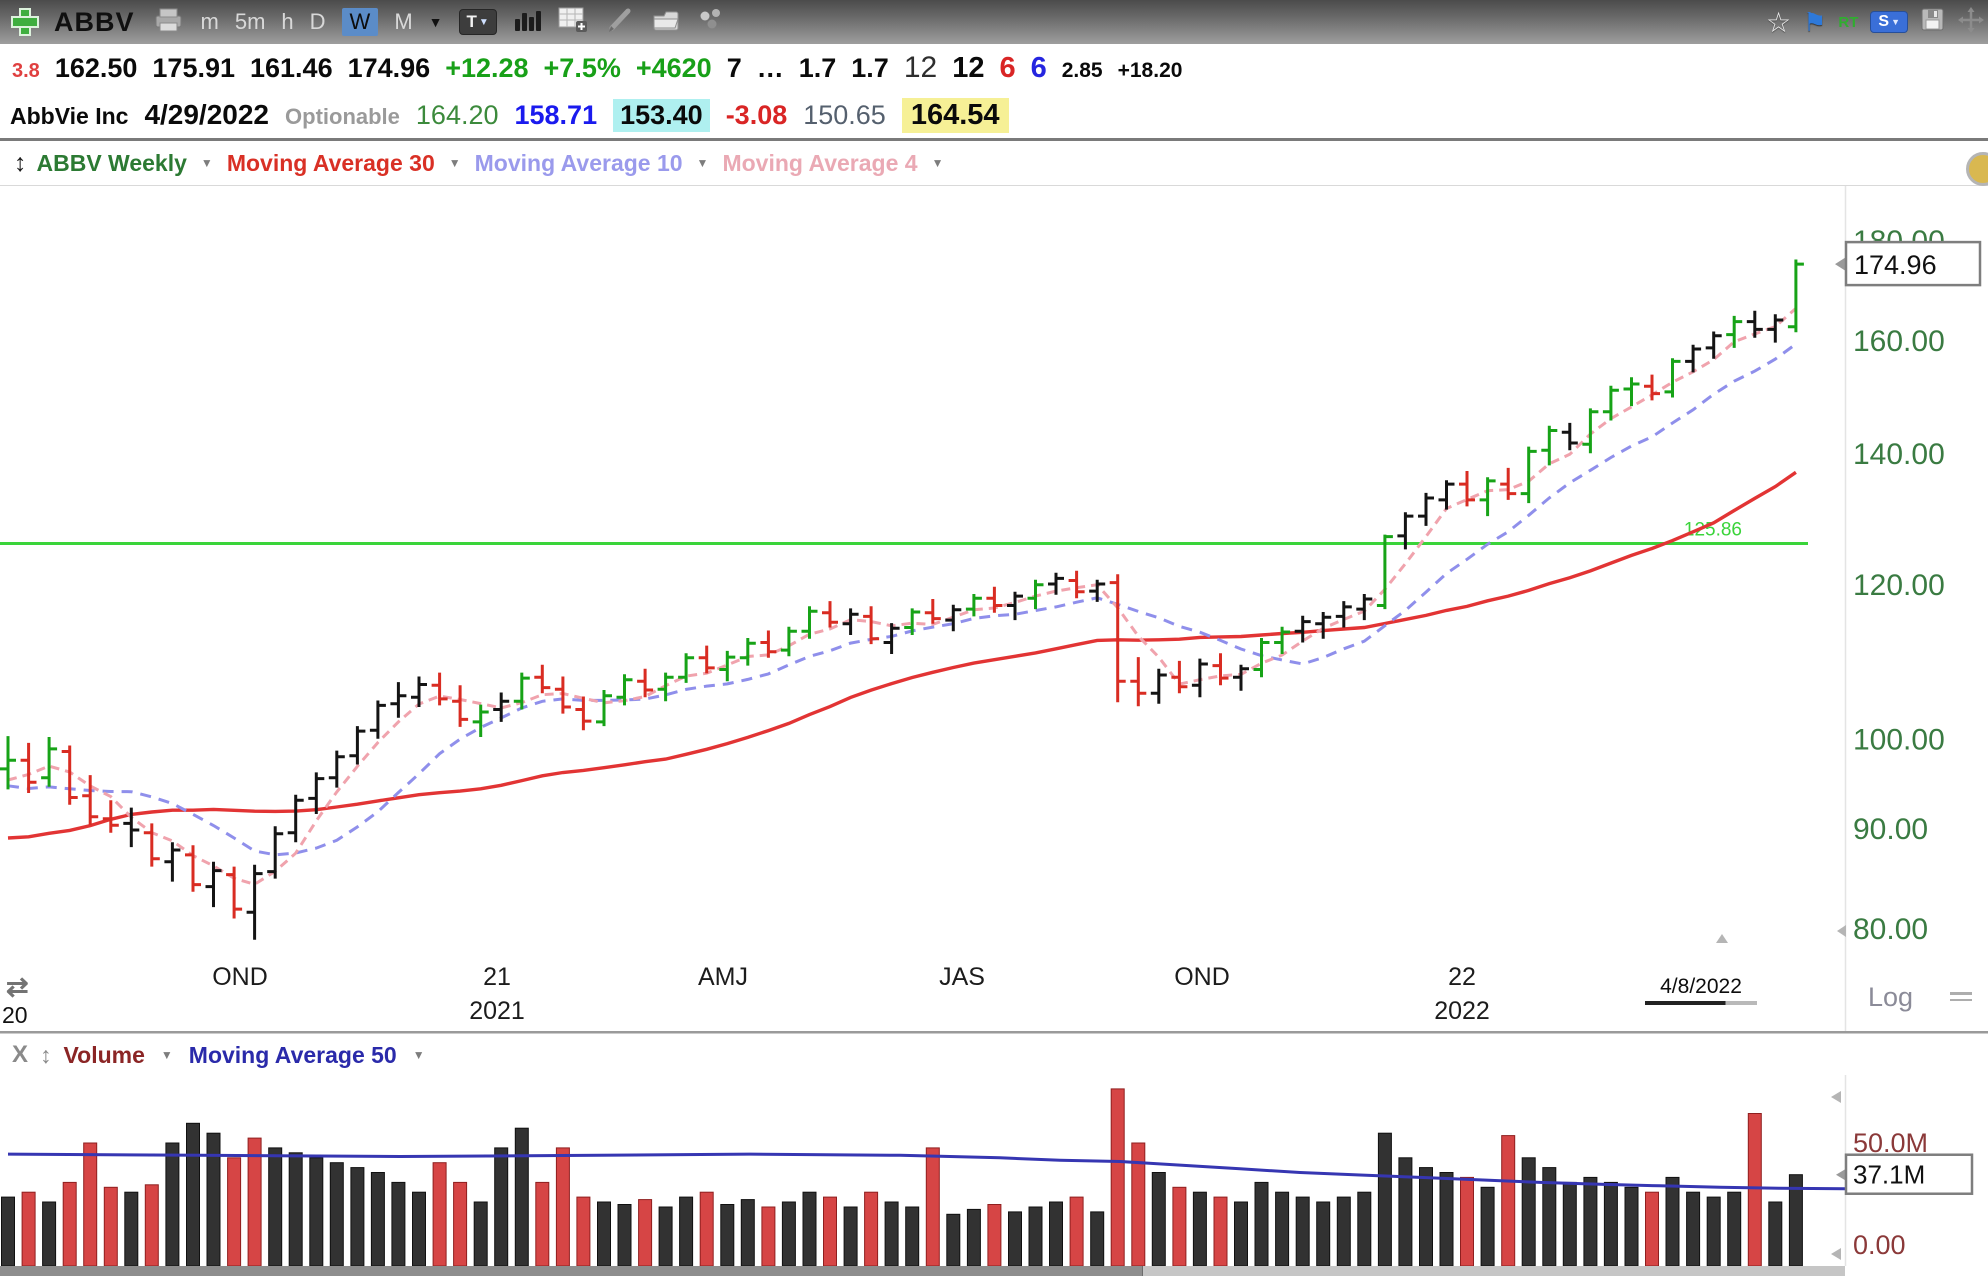 The width and height of the screenshot is (1988, 1276). What do you see at coordinates (573, 22) in the screenshot?
I see `add-study-grid-icon` at bounding box center [573, 22].